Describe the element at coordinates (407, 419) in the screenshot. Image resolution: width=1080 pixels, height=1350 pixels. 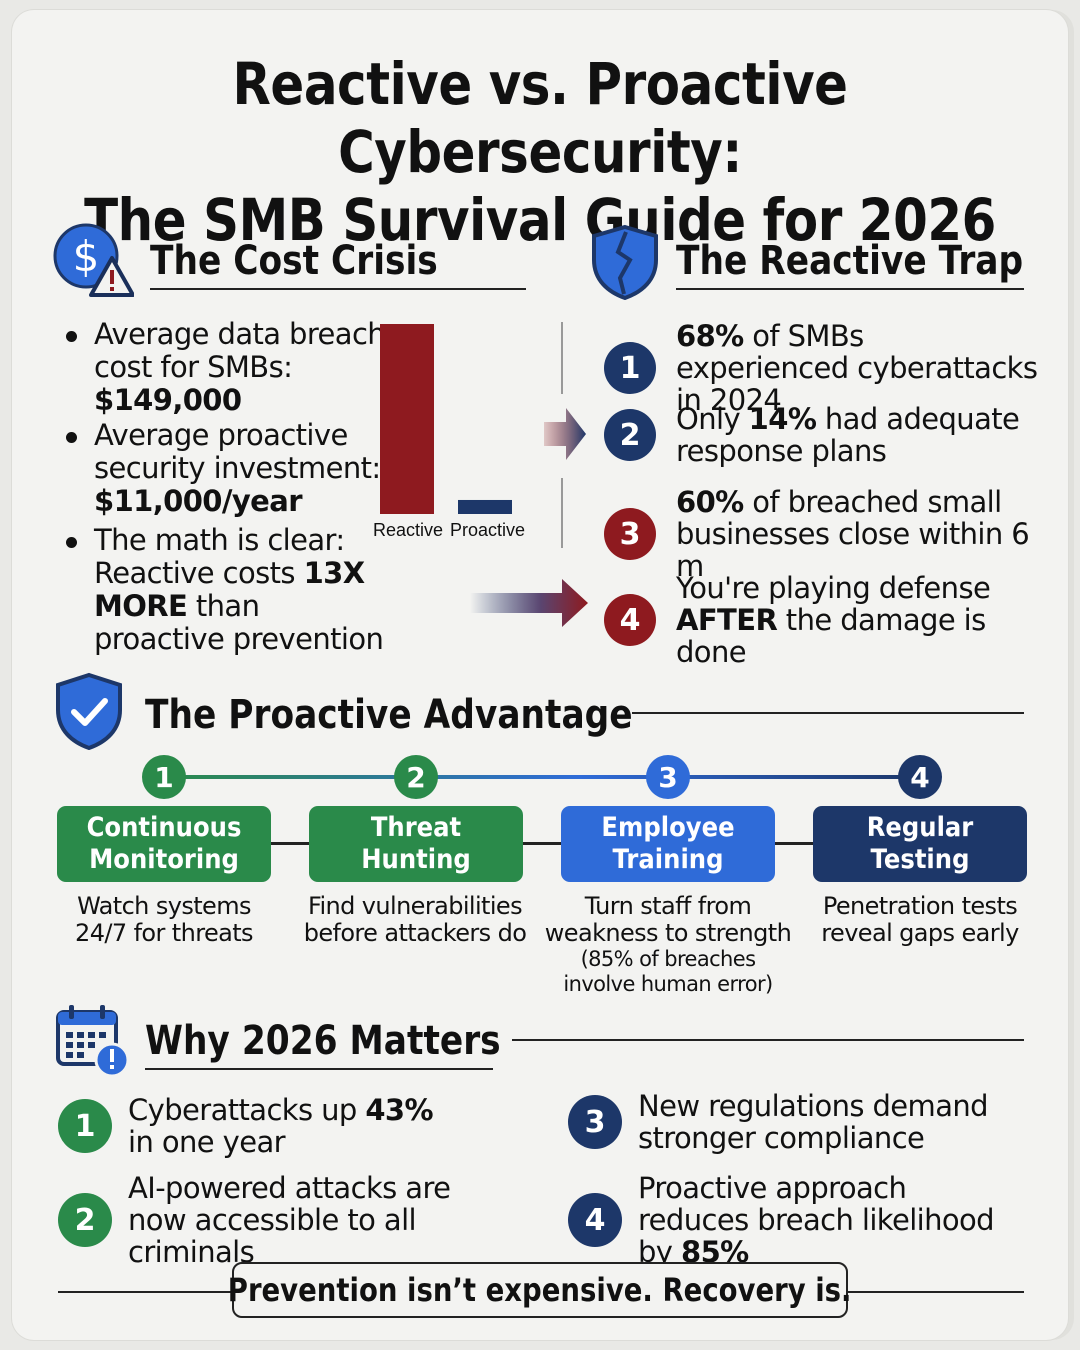
I see `bar-reactive` at that location.